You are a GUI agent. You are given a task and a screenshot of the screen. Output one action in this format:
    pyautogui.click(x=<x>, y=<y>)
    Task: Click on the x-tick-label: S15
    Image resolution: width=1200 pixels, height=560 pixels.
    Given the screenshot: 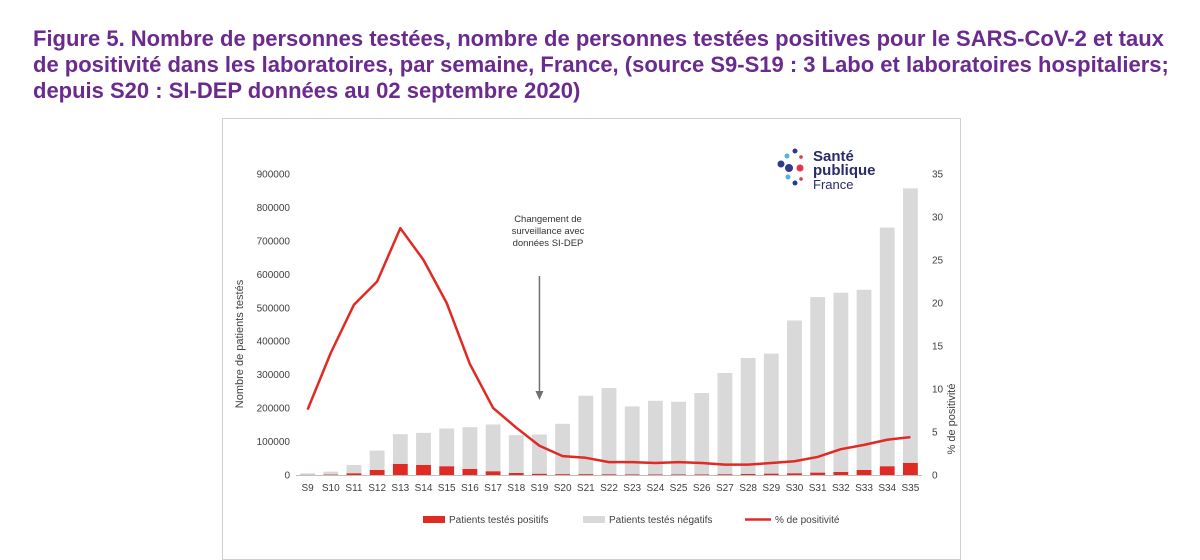 What is the action you would take?
    pyautogui.click(x=447, y=488)
    